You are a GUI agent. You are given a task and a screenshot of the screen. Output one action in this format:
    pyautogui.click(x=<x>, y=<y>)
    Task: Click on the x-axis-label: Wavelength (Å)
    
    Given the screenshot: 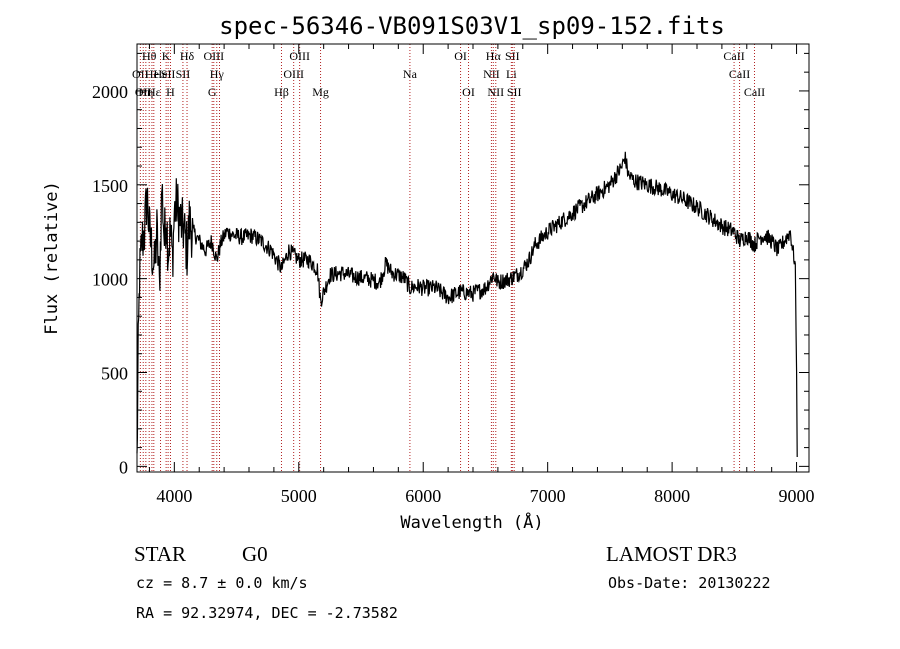 What is the action you would take?
    pyautogui.click(x=471, y=522)
    